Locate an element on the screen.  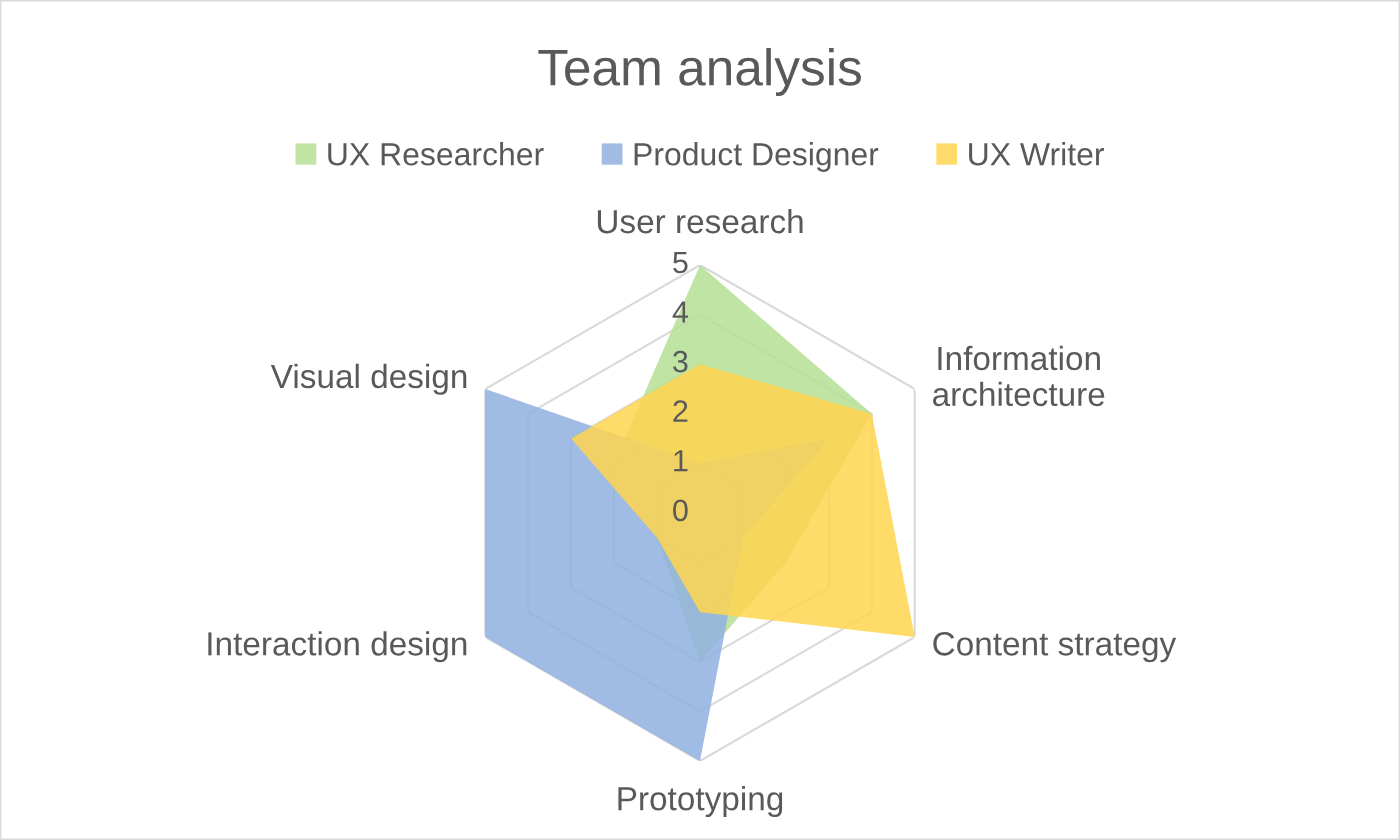
y-tick-label: 1 is located at coordinates (681, 461).